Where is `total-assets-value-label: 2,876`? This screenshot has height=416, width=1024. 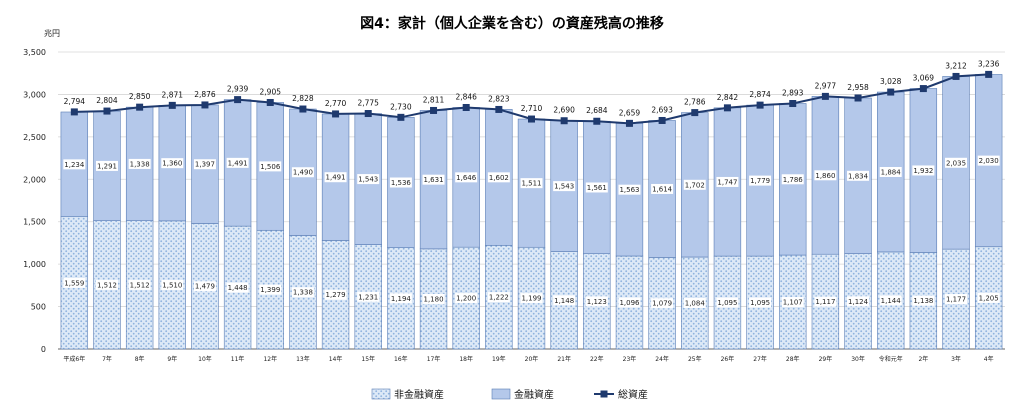 total-assets-value-label: 2,876 is located at coordinates (205, 94).